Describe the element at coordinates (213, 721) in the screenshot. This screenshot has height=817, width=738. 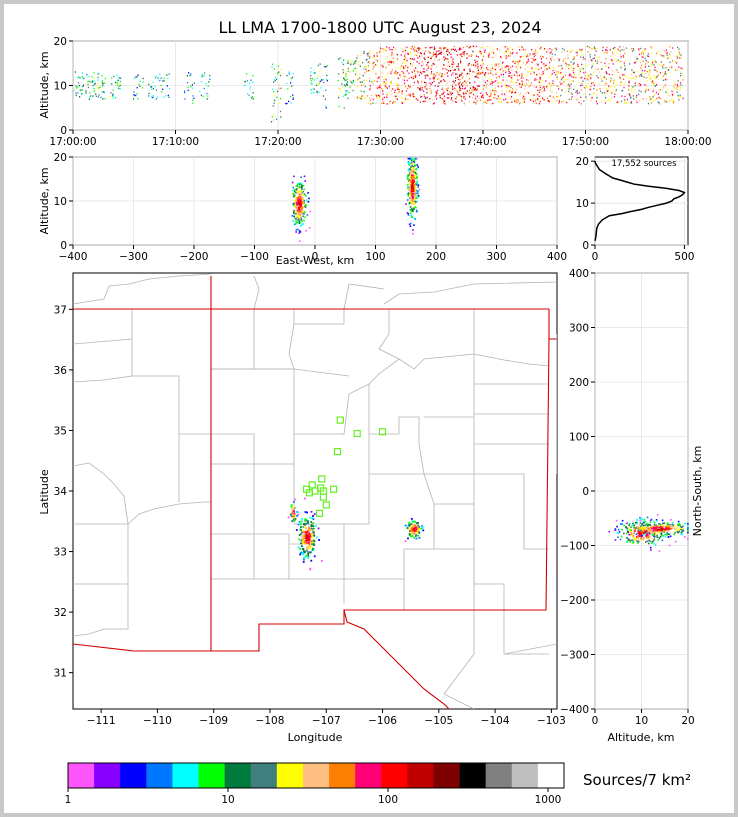
I see `plan-view-x-tick-label: −109` at that location.